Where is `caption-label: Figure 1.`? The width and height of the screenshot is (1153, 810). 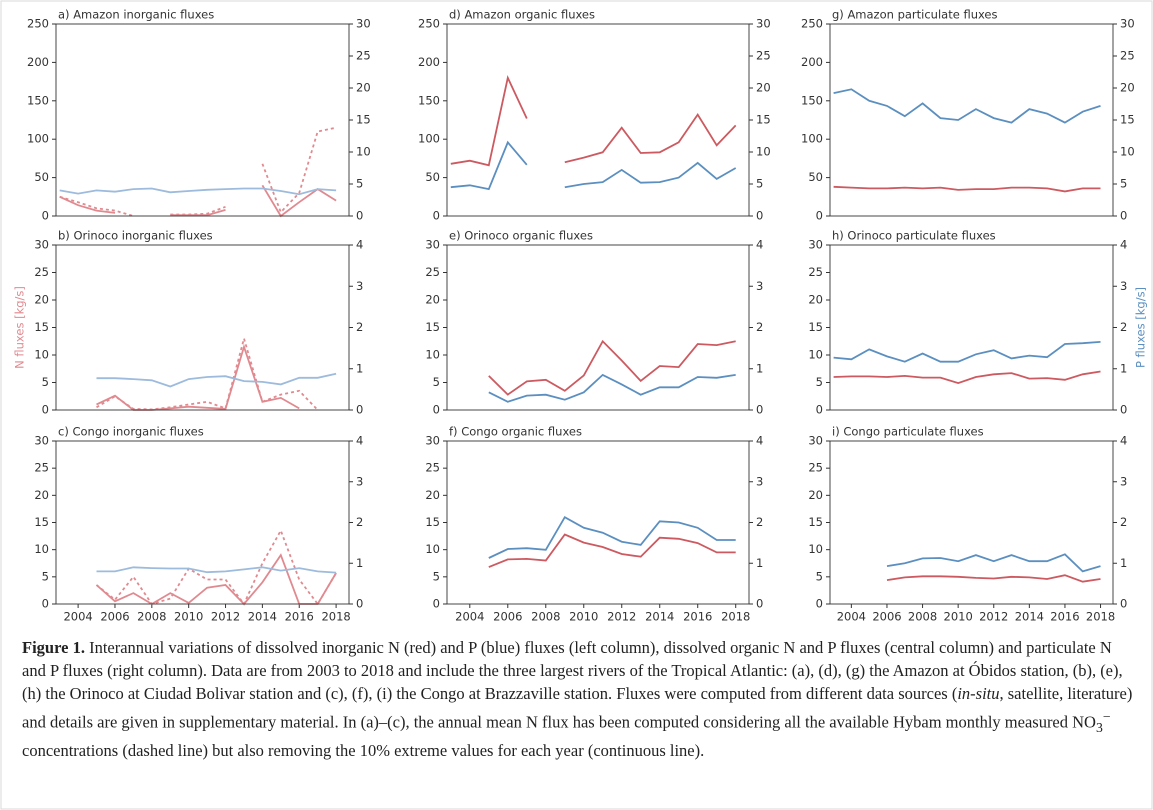 caption-label: Figure 1. is located at coordinates (53, 647).